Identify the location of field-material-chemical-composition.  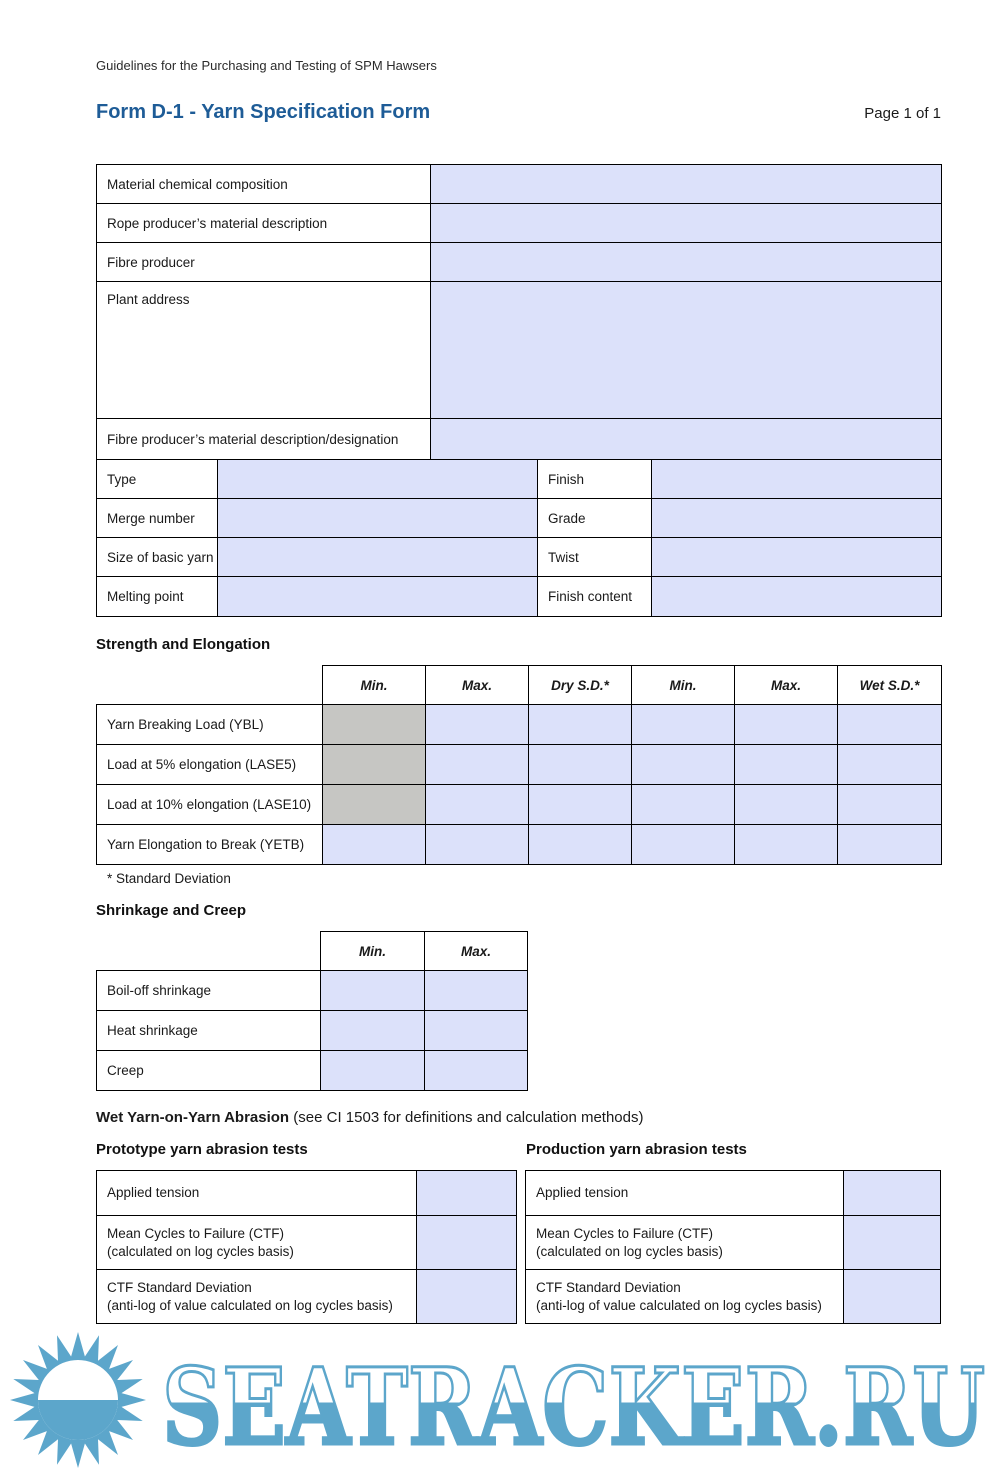
(686, 184).